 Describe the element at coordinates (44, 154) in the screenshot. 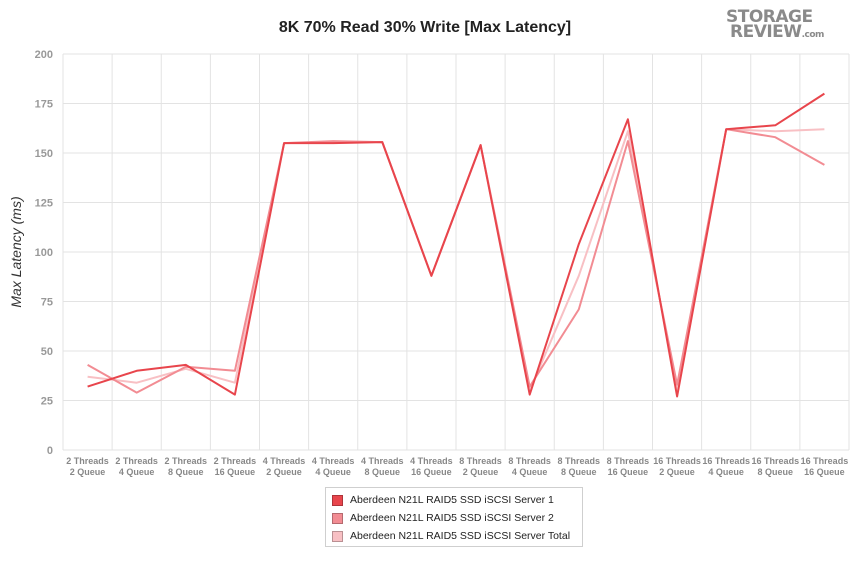

I see `y-tick-label: 150` at that location.